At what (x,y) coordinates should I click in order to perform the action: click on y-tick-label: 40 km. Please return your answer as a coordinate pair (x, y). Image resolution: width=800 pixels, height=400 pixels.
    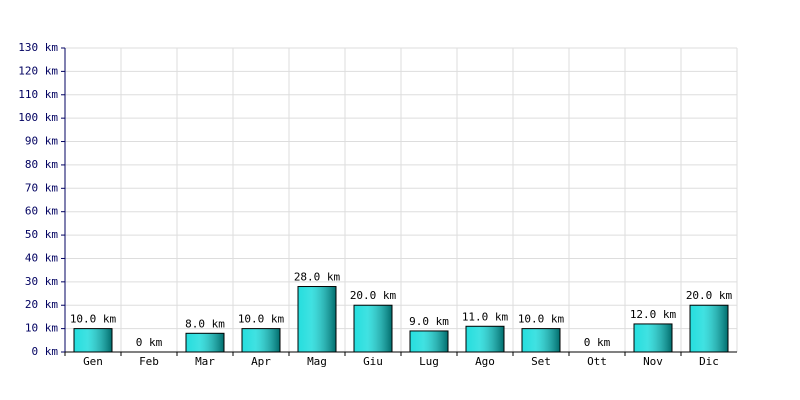
    Looking at the image, I should click on (41, 257).